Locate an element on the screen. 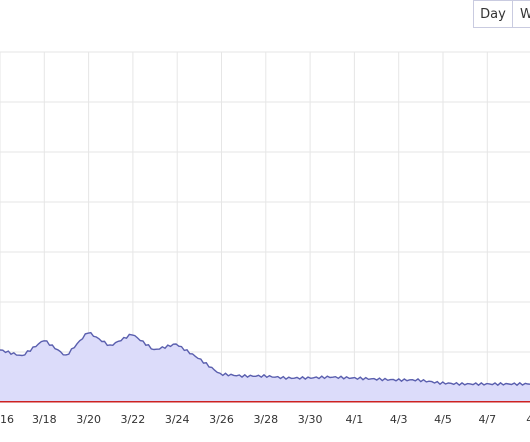 This screenshot has height=442, width=530. x-tick-label: 3/30 is located at coordinates (310, 419).